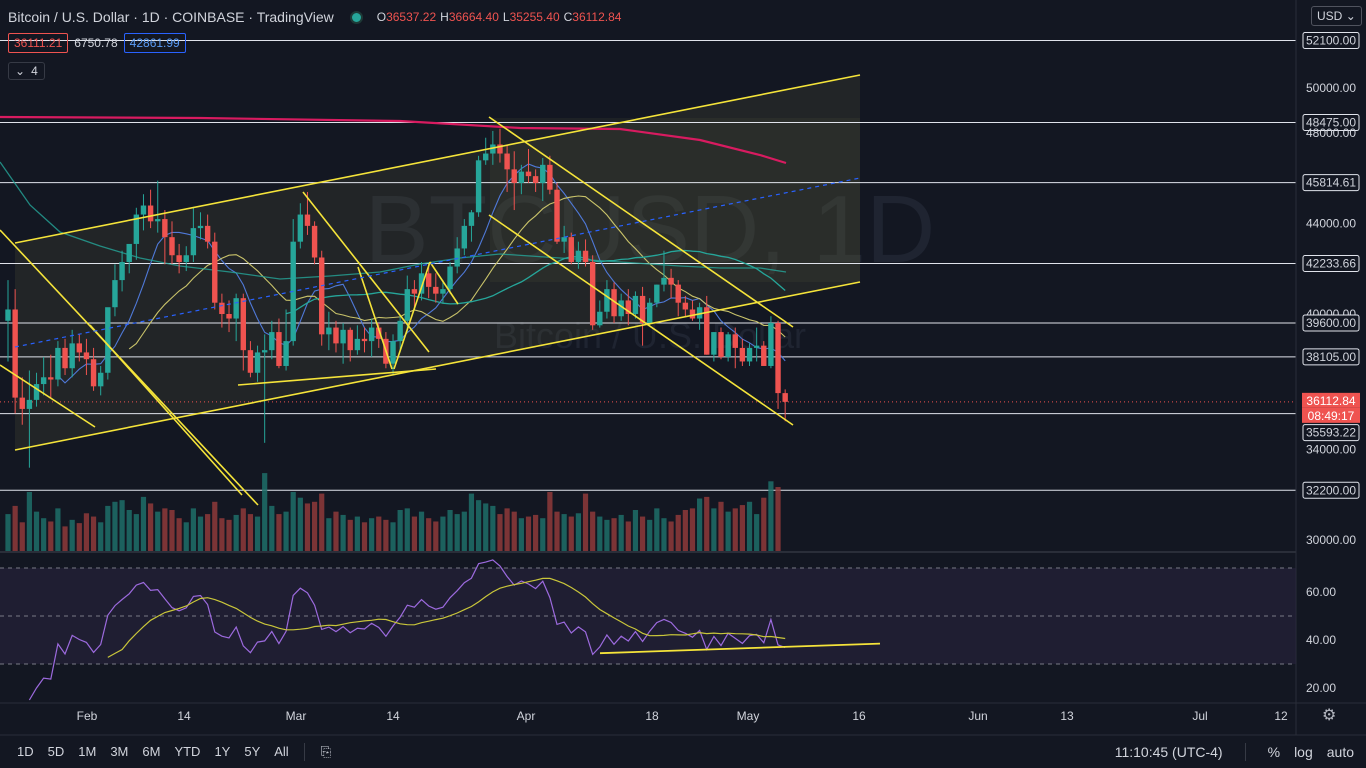 This screenshot has width=1366, height=768. I want to click on timeframe-5d: 5D, so click(56, 751).